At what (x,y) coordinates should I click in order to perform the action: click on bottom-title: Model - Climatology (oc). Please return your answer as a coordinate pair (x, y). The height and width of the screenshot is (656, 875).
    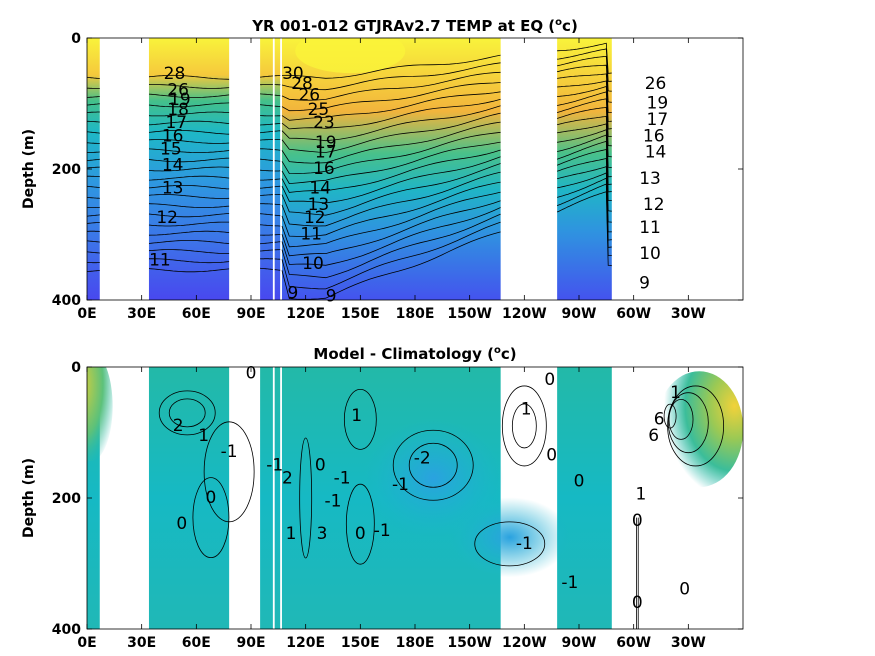
    Looking at the image, I should click on (414, 354).